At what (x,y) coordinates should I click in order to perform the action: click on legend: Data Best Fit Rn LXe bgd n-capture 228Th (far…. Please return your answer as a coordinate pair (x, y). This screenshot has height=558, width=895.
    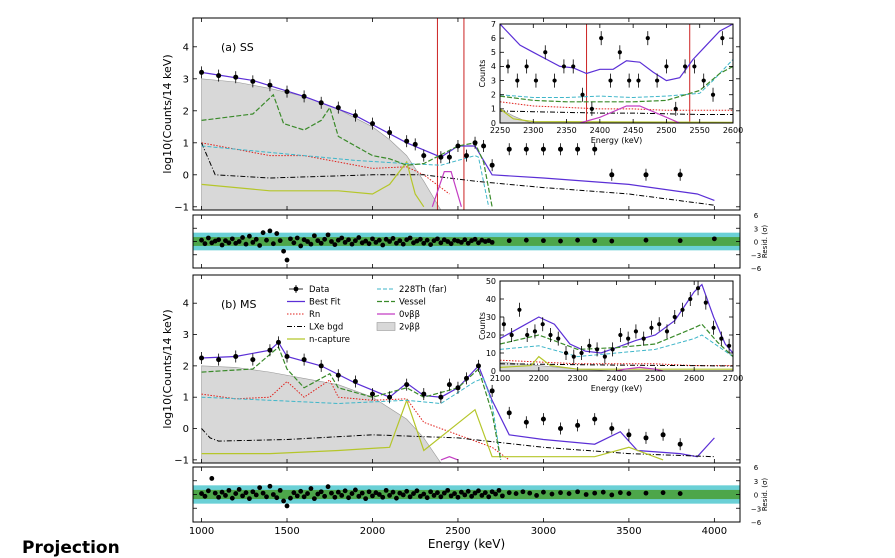
    Looking at the image, I should click on (367, 315).